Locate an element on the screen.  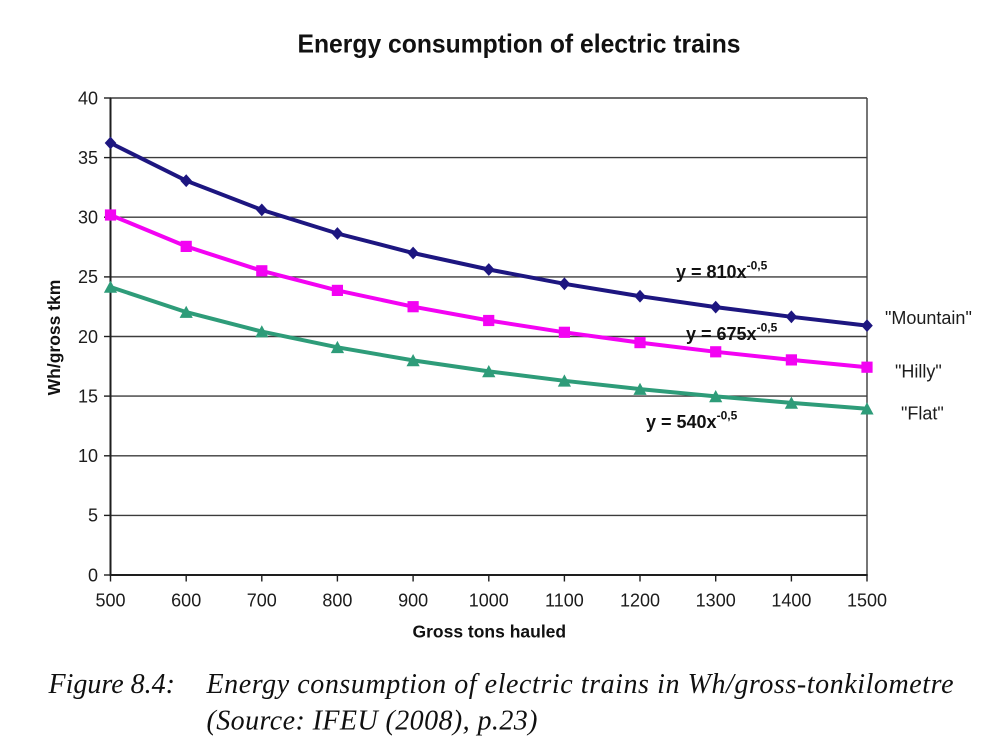
svg-text: 20 is located at coordinates (88, 337).